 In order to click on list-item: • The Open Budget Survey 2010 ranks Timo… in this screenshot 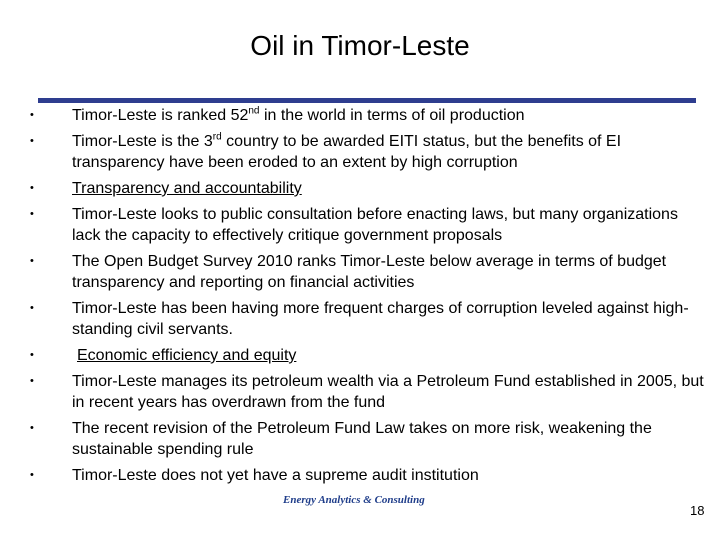, I will do `click(366, 272)`.